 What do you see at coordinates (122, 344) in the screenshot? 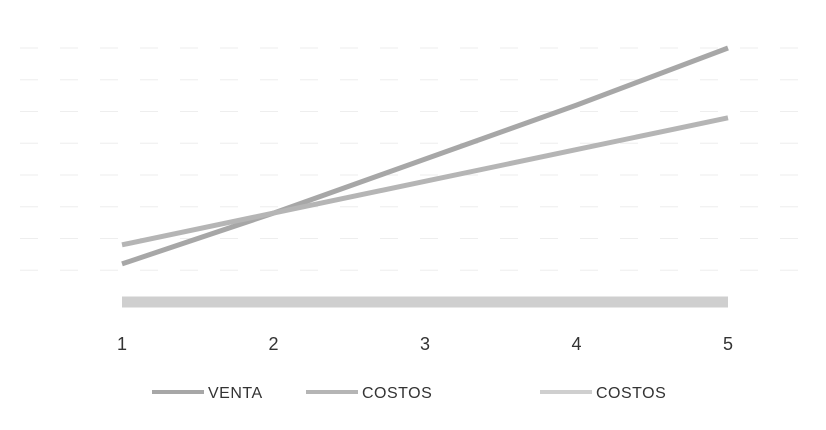
I see `x-tick-label: 1` at bounding box center [122, 344].